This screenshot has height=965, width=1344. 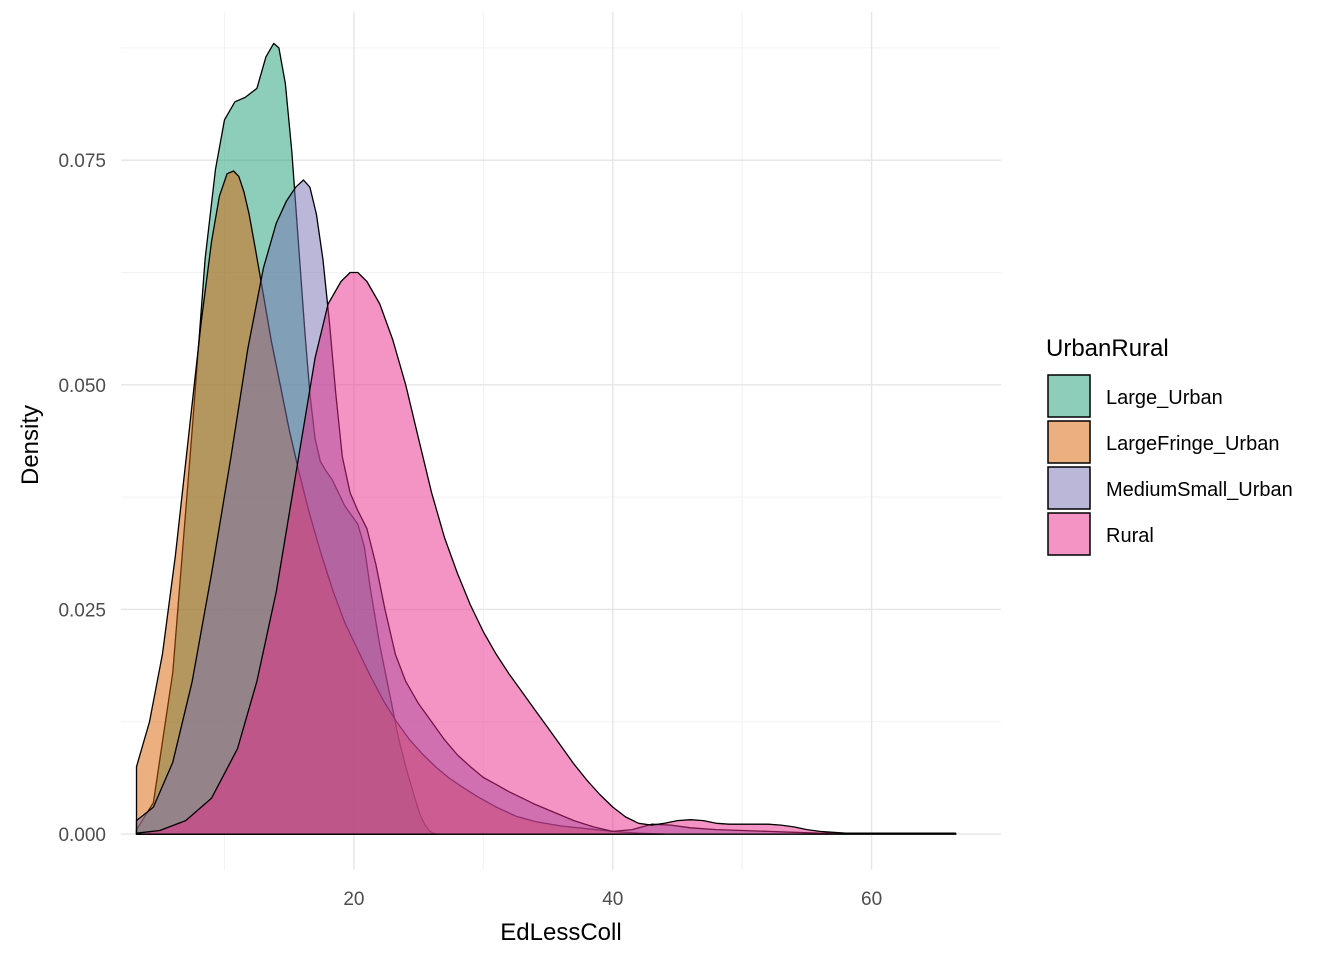 I want to click on y-axis-ticks: 0.000 0.025 0.050 0.075, so click(x=82, y=498).